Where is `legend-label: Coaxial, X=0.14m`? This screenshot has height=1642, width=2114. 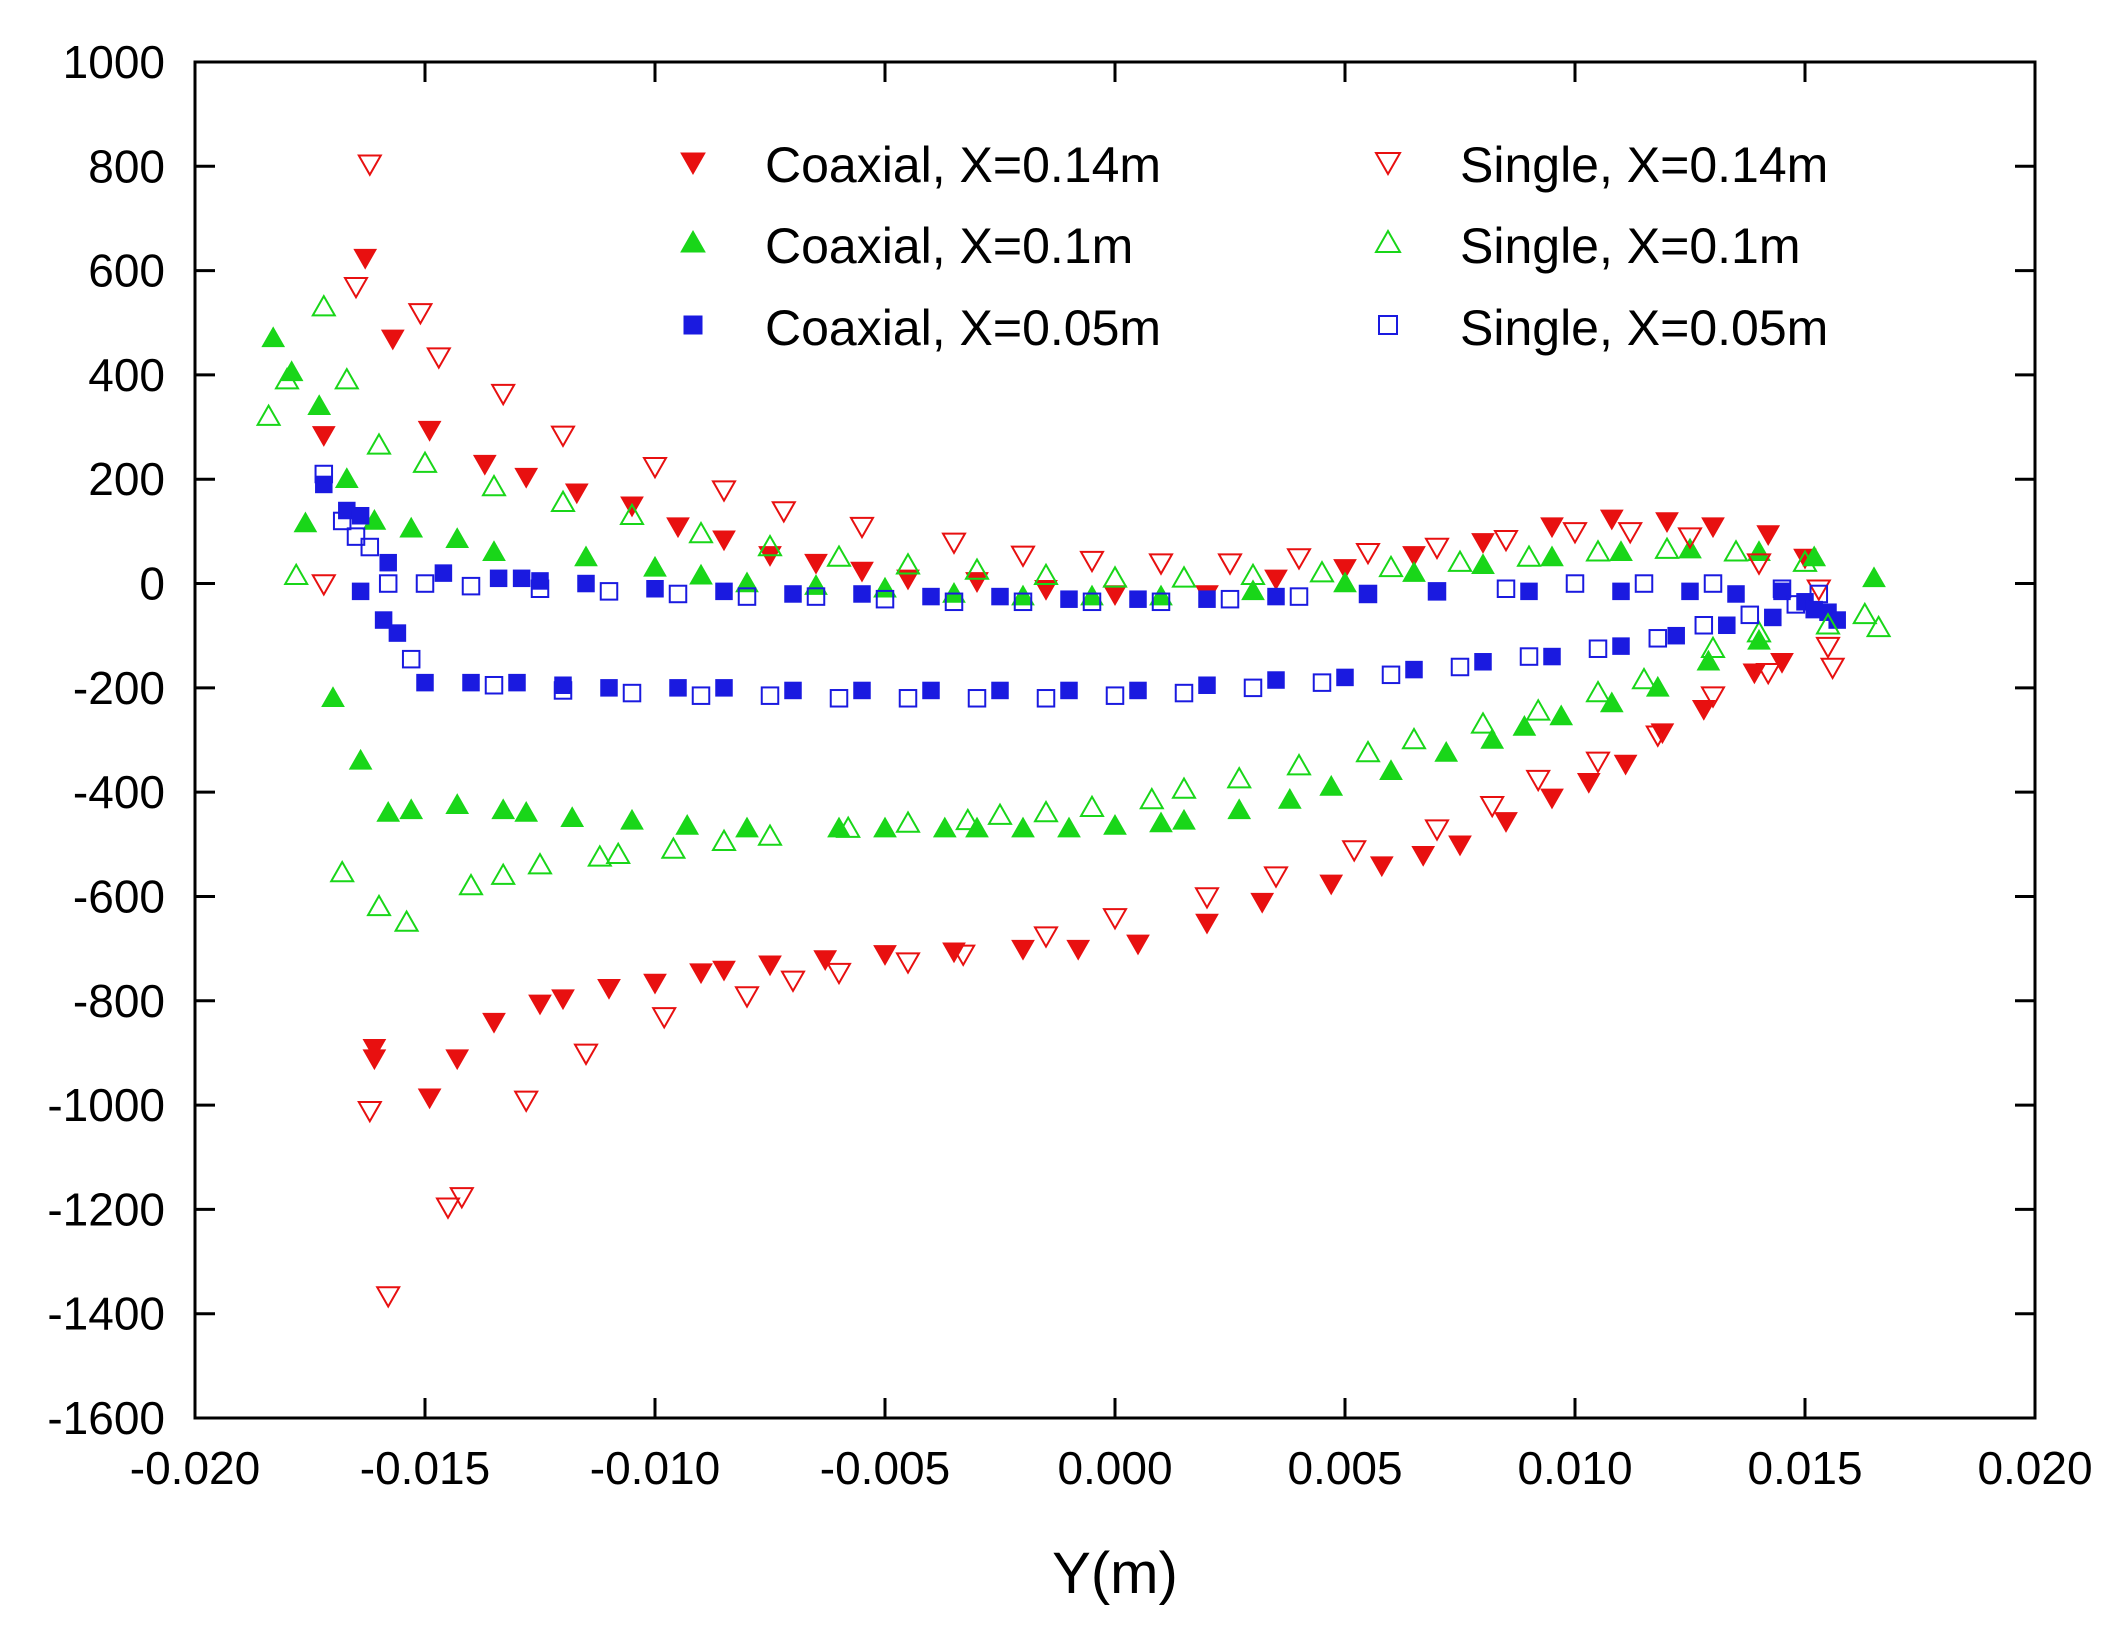
legend-label: Coaxial, X=0.14m is located at coordinates (963, 165).